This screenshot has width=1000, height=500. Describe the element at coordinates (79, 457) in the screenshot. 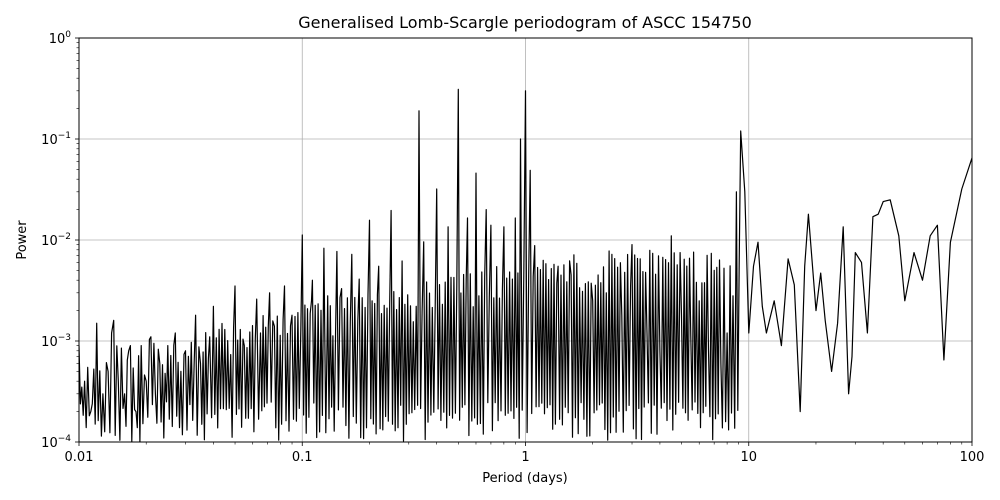

I see `x-tick-label: 0.01` at that location.